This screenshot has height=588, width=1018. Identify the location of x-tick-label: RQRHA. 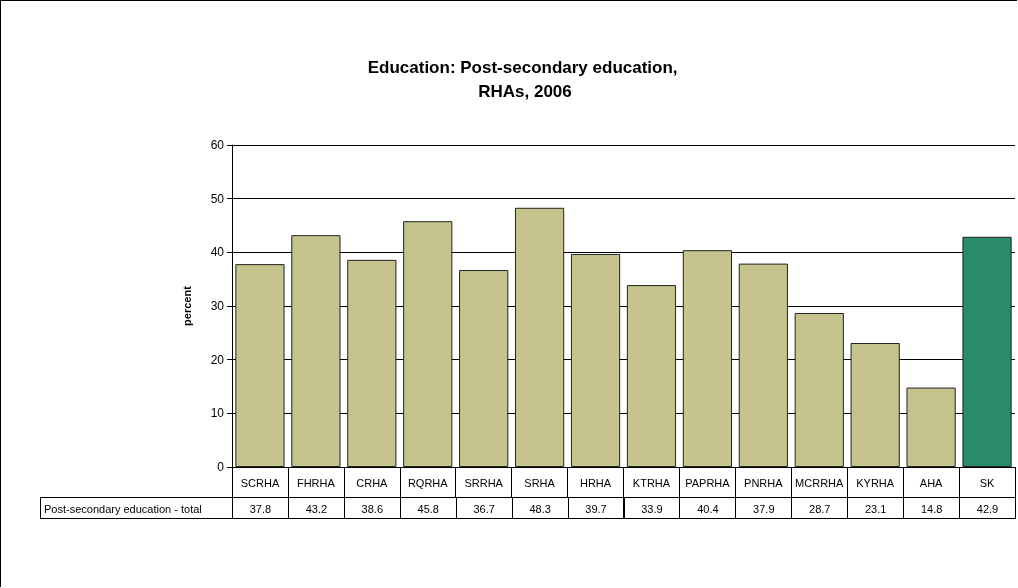
(428, 482).